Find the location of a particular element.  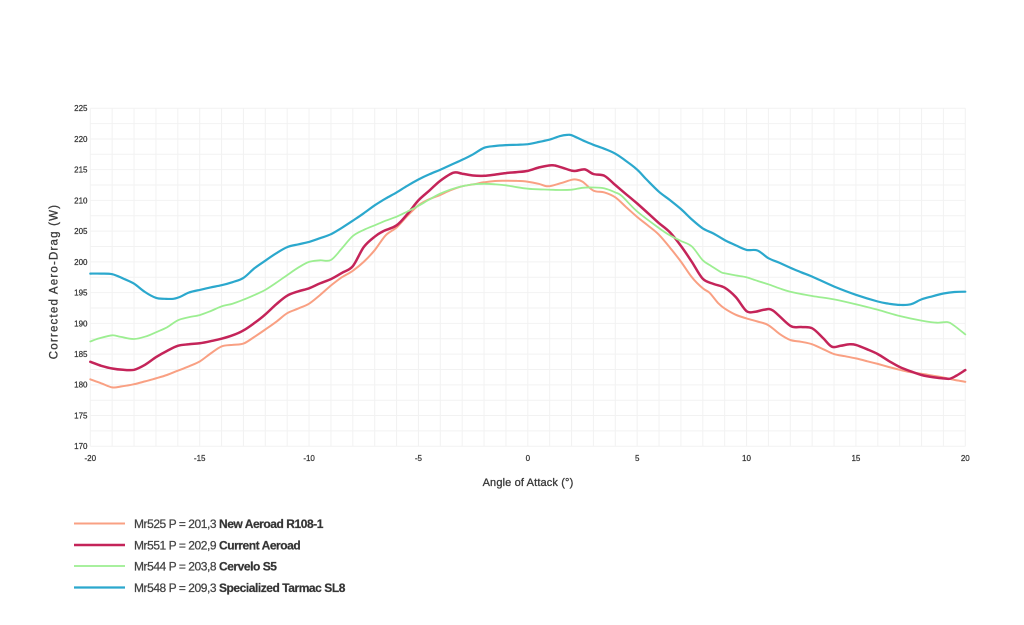

svg-text: -20 is located at coordinates (91, 458).